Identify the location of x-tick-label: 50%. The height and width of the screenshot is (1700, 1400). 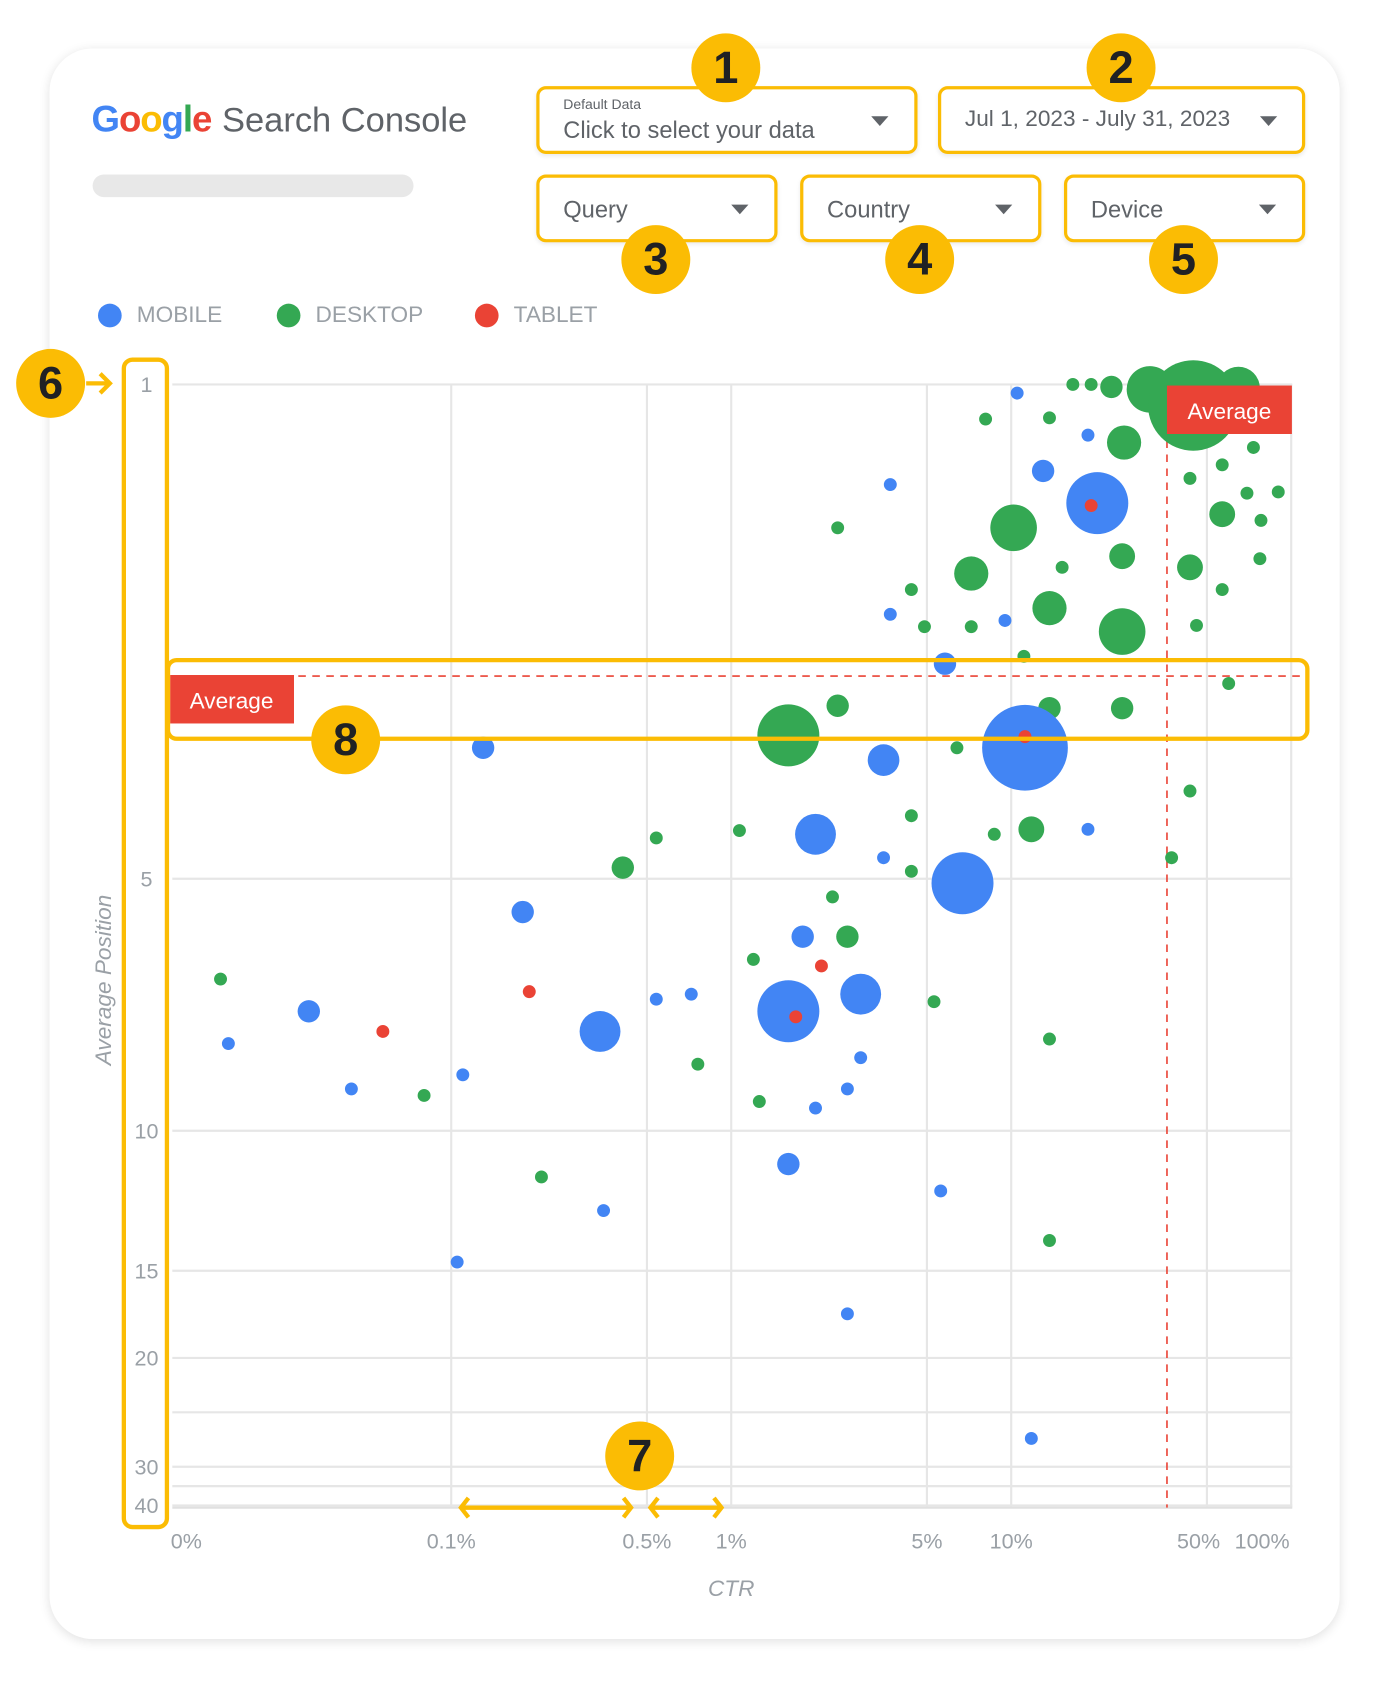
(1198, 1542).